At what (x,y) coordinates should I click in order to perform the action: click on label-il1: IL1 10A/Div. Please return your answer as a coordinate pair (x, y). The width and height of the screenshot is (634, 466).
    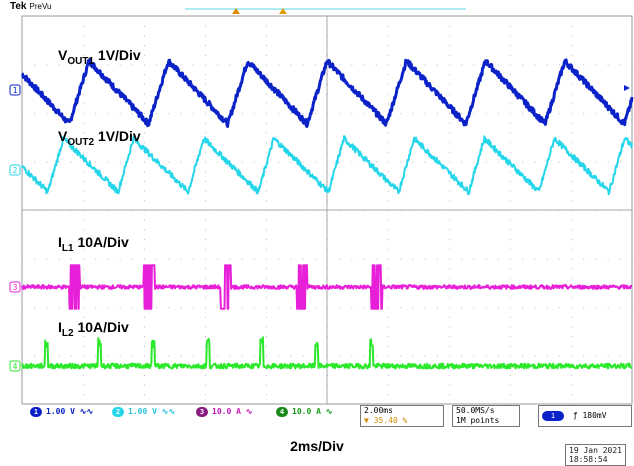
    Looking at the image, I should click on (93, 244).